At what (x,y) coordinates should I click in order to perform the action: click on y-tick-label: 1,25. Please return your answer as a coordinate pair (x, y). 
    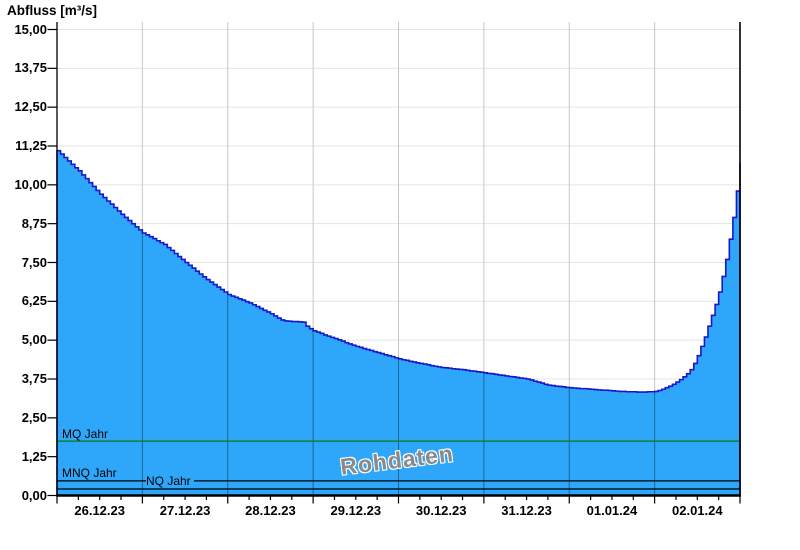
    Looking at the image, I should click on (34, 456).